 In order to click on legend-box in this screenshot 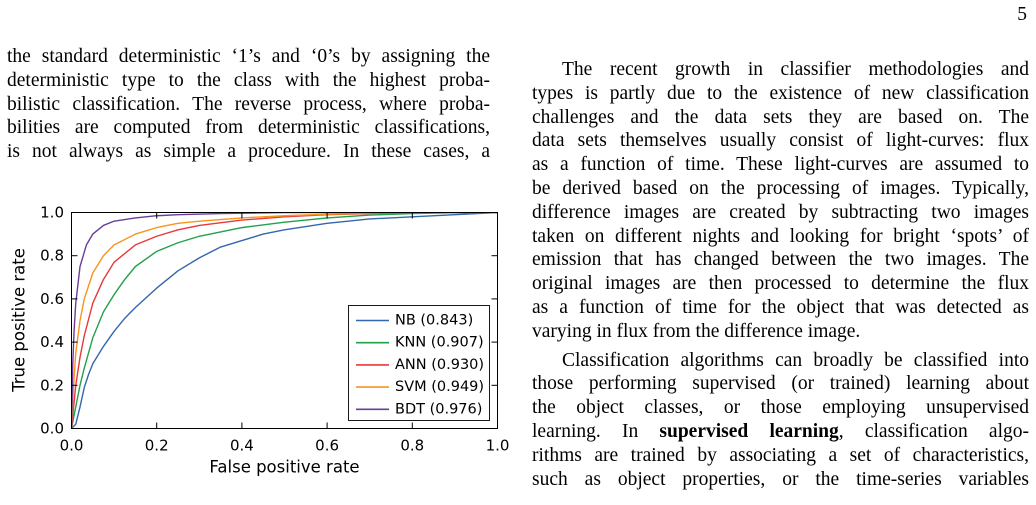, I will do `click(419, 363)`.